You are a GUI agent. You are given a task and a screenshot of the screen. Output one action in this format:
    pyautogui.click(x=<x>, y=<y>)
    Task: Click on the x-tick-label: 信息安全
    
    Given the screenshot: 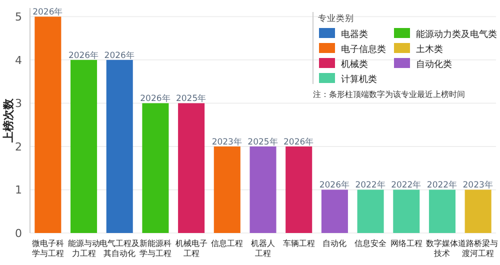 What is the action you would take?
    pyautogui.click(x=370, y=243)
    